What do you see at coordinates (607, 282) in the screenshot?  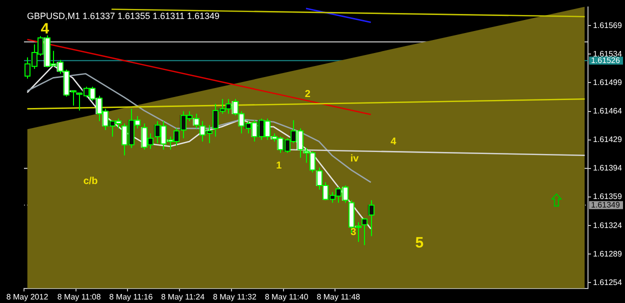 I see `y-tick-label: 1.61254` at bounding box center [607, 282].